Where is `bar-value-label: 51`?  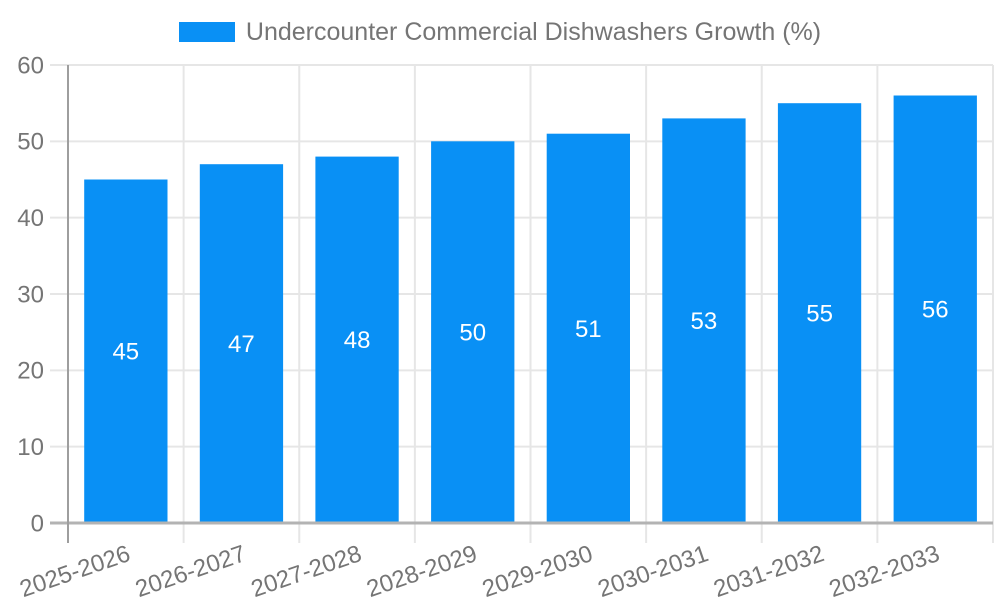
bar-value-label: 51 is located at coordinates (588, 329).